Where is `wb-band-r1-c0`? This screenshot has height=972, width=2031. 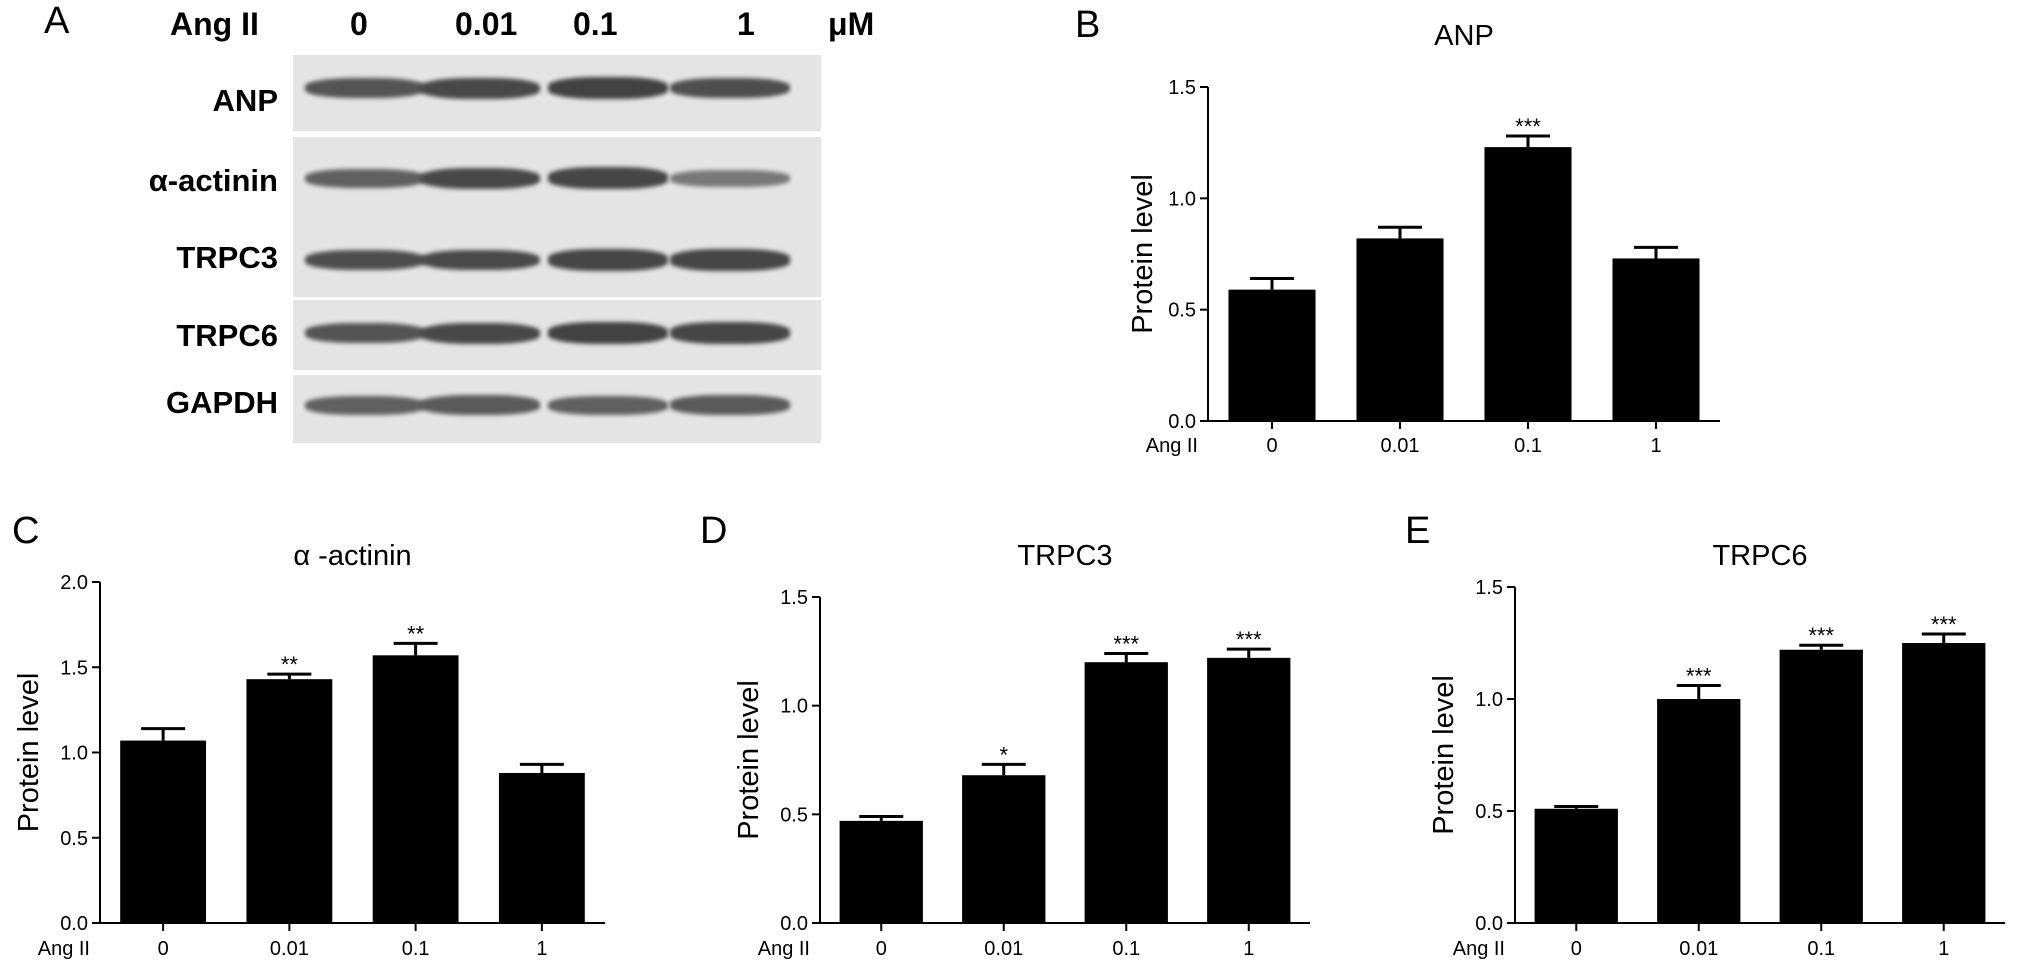
wb-band-r1-c0 is located at coordinates (365, 178).